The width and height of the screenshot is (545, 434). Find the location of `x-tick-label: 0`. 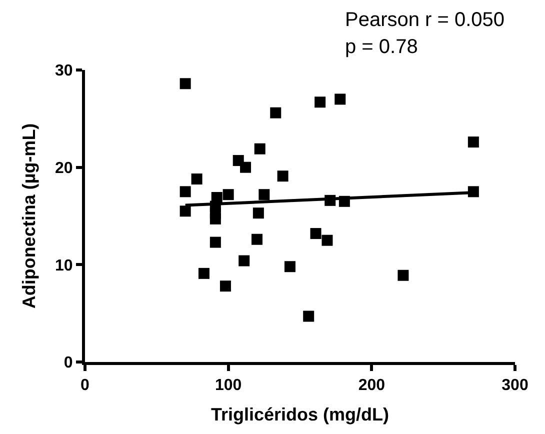

x-tick-label: 0 is located at coordinates (85, 385).